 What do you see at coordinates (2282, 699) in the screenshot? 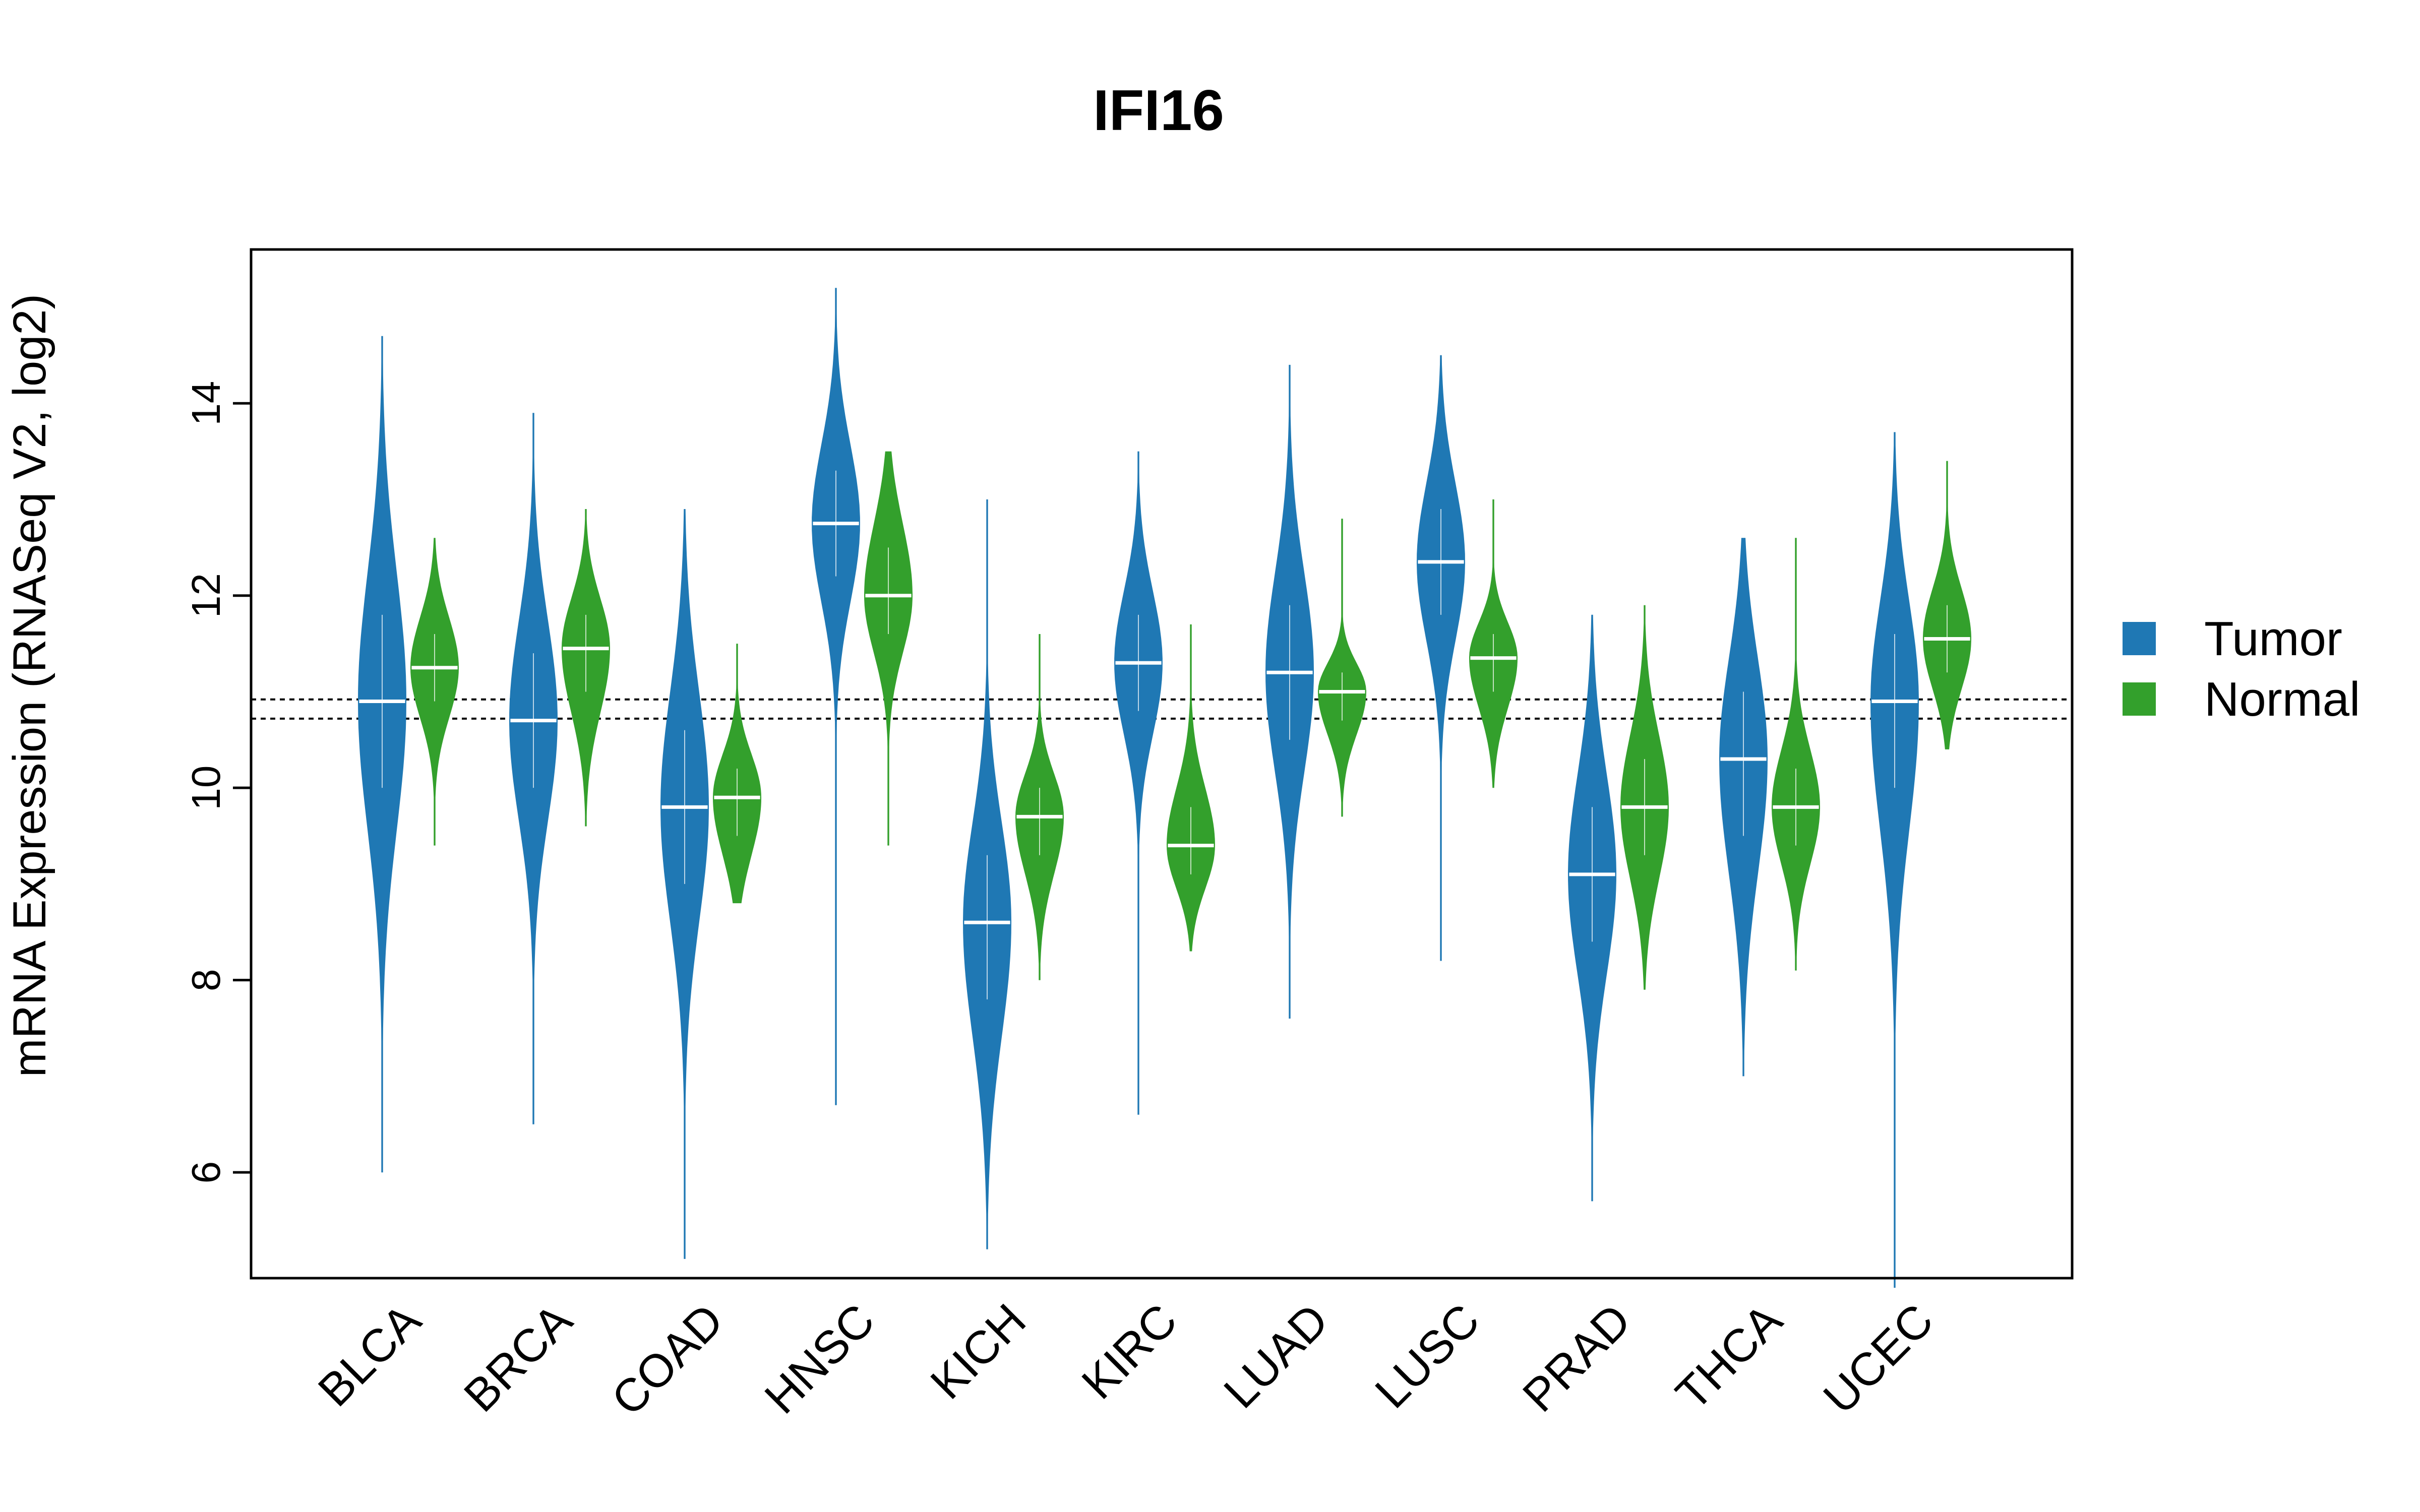
I see `legend-label-normal: Normal` at bounding box center [2282, 699].